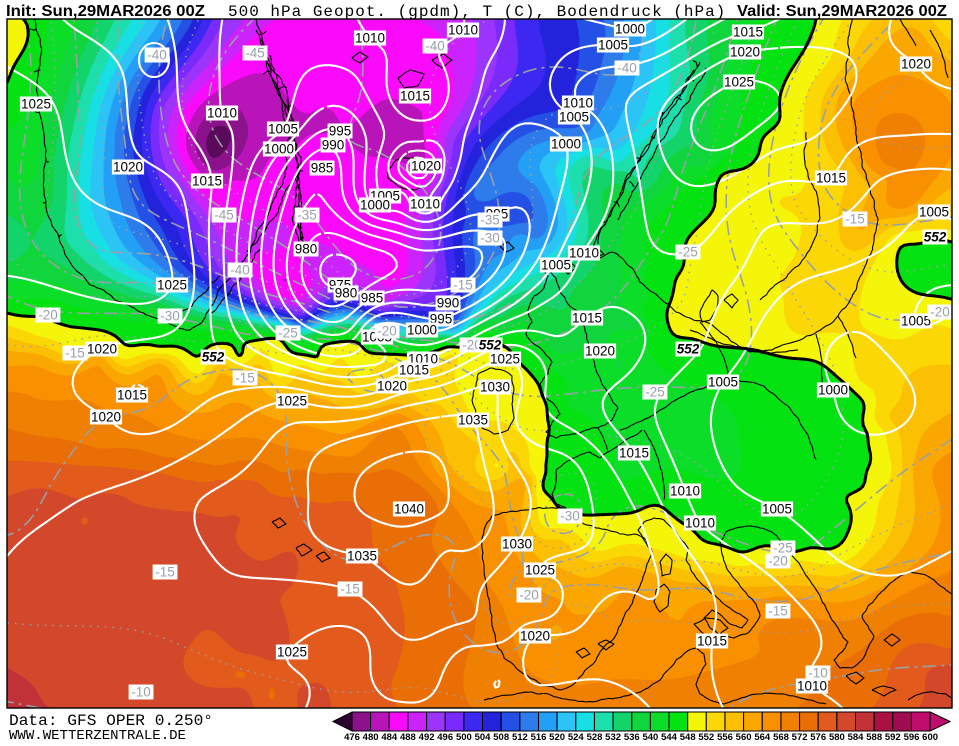 The image size is (959, 746). What do you see at coordinates (389, 736) in the screenshot?
I see `svg-text: 484` at bounding box center [389, 736].